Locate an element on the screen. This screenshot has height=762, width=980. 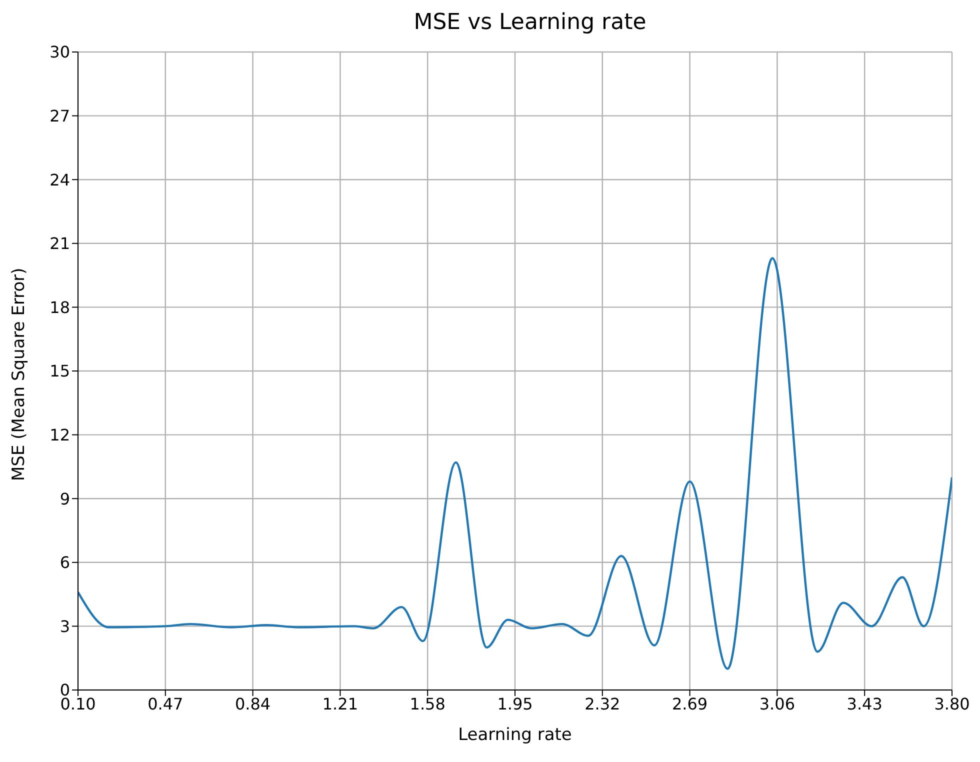
y-tick-label: 12 is located at coordinates (60, 434).